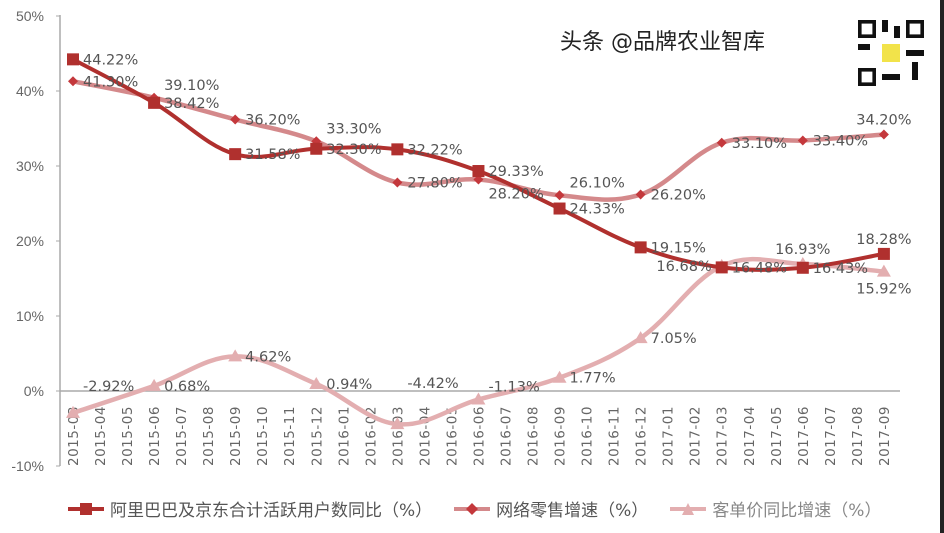 The width and height of the screenshot is (944, 533). I want to click on x-tick-label: 2016-11, so click(615, 436).